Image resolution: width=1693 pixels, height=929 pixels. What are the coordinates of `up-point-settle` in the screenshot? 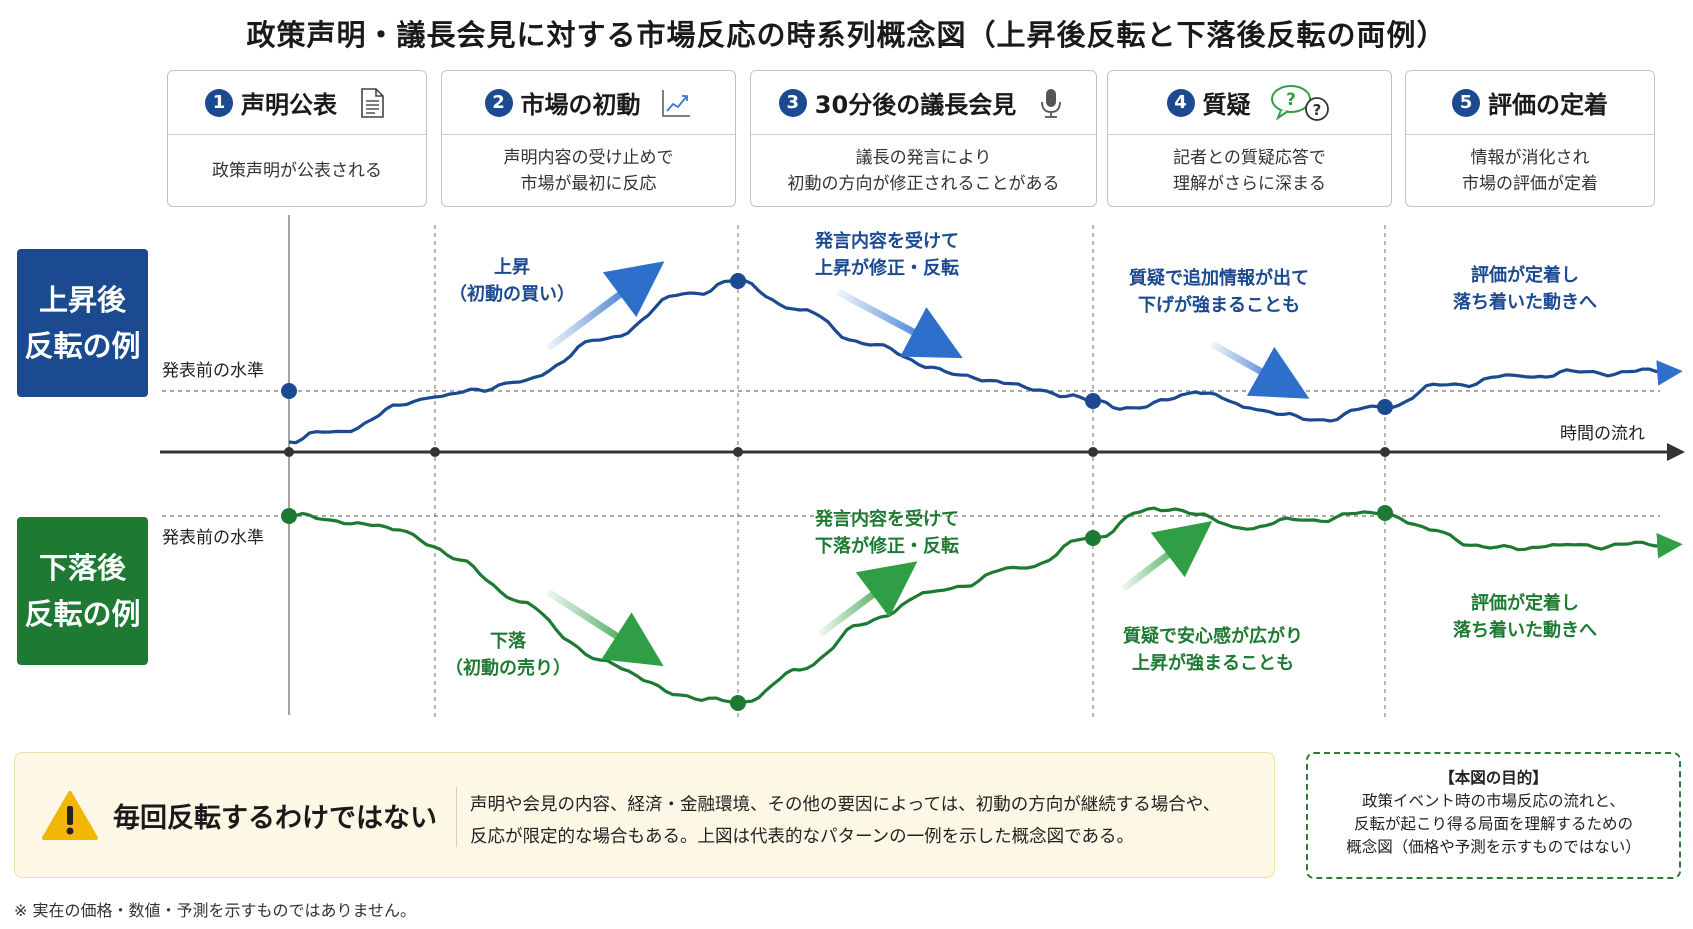 It's located at (1385, 407).